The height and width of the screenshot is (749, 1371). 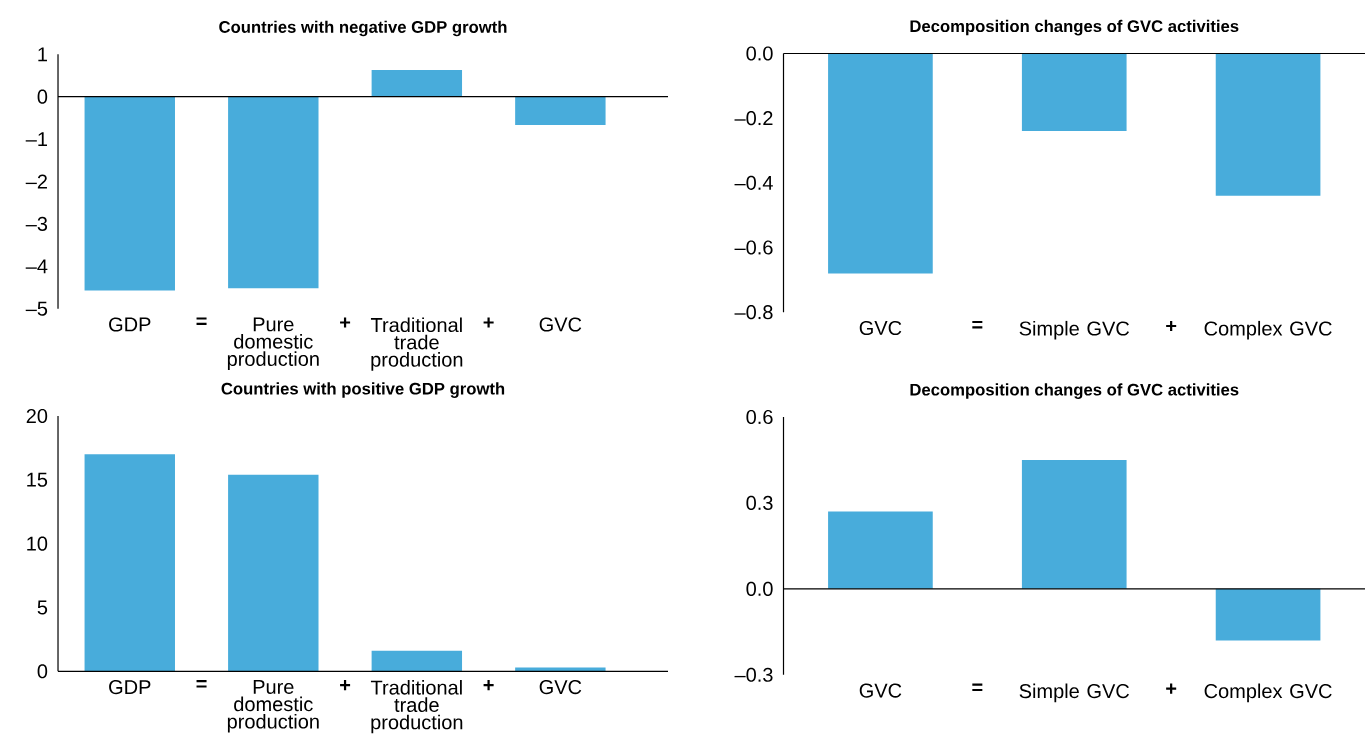 I want to click on y-tick-label: 0.3, so click(x=759, y=502).